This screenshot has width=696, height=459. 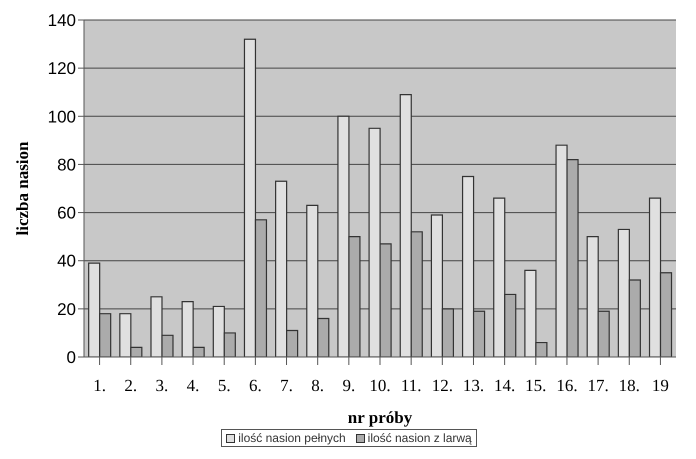 What do you see at coordinates (505, 386) in the screenshot?
I see `x-tick-label: 14.` at bounding box center [505, 386].